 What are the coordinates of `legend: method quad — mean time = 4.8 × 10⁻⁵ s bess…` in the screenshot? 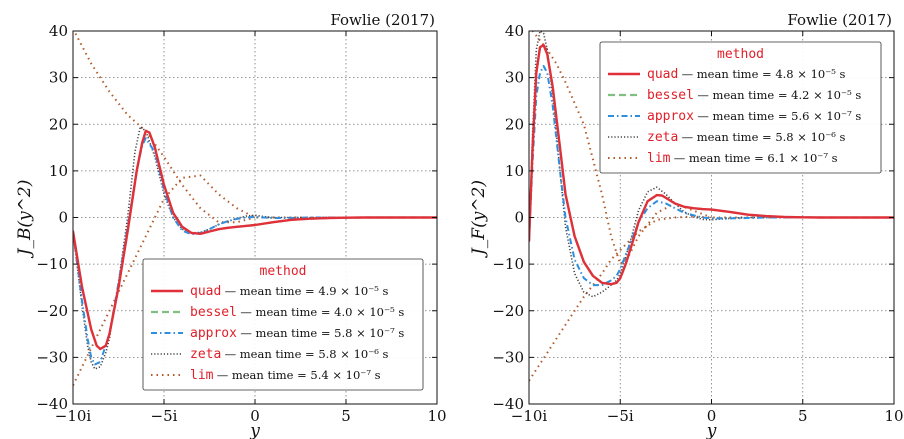 It's located at (740, 107).